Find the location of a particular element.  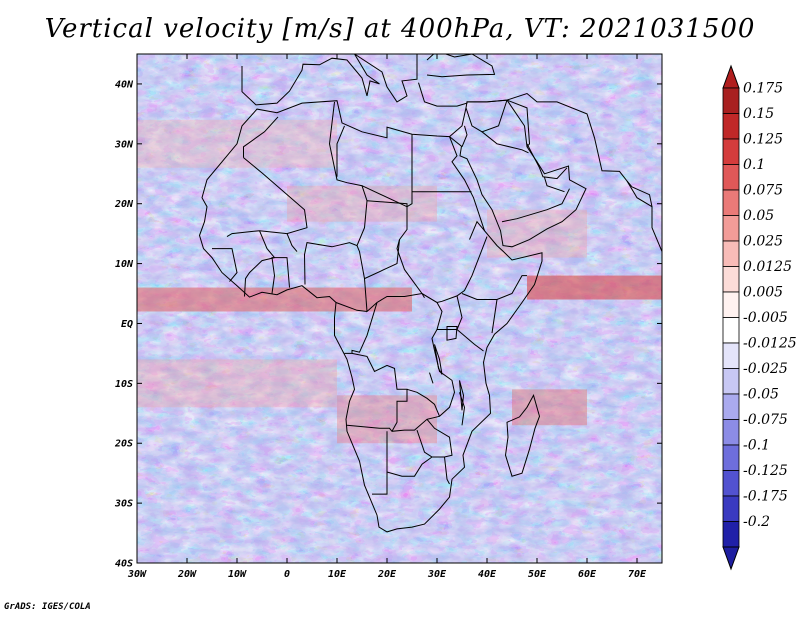

lon-tick-label: 60E is located at coordinates (587, 574).